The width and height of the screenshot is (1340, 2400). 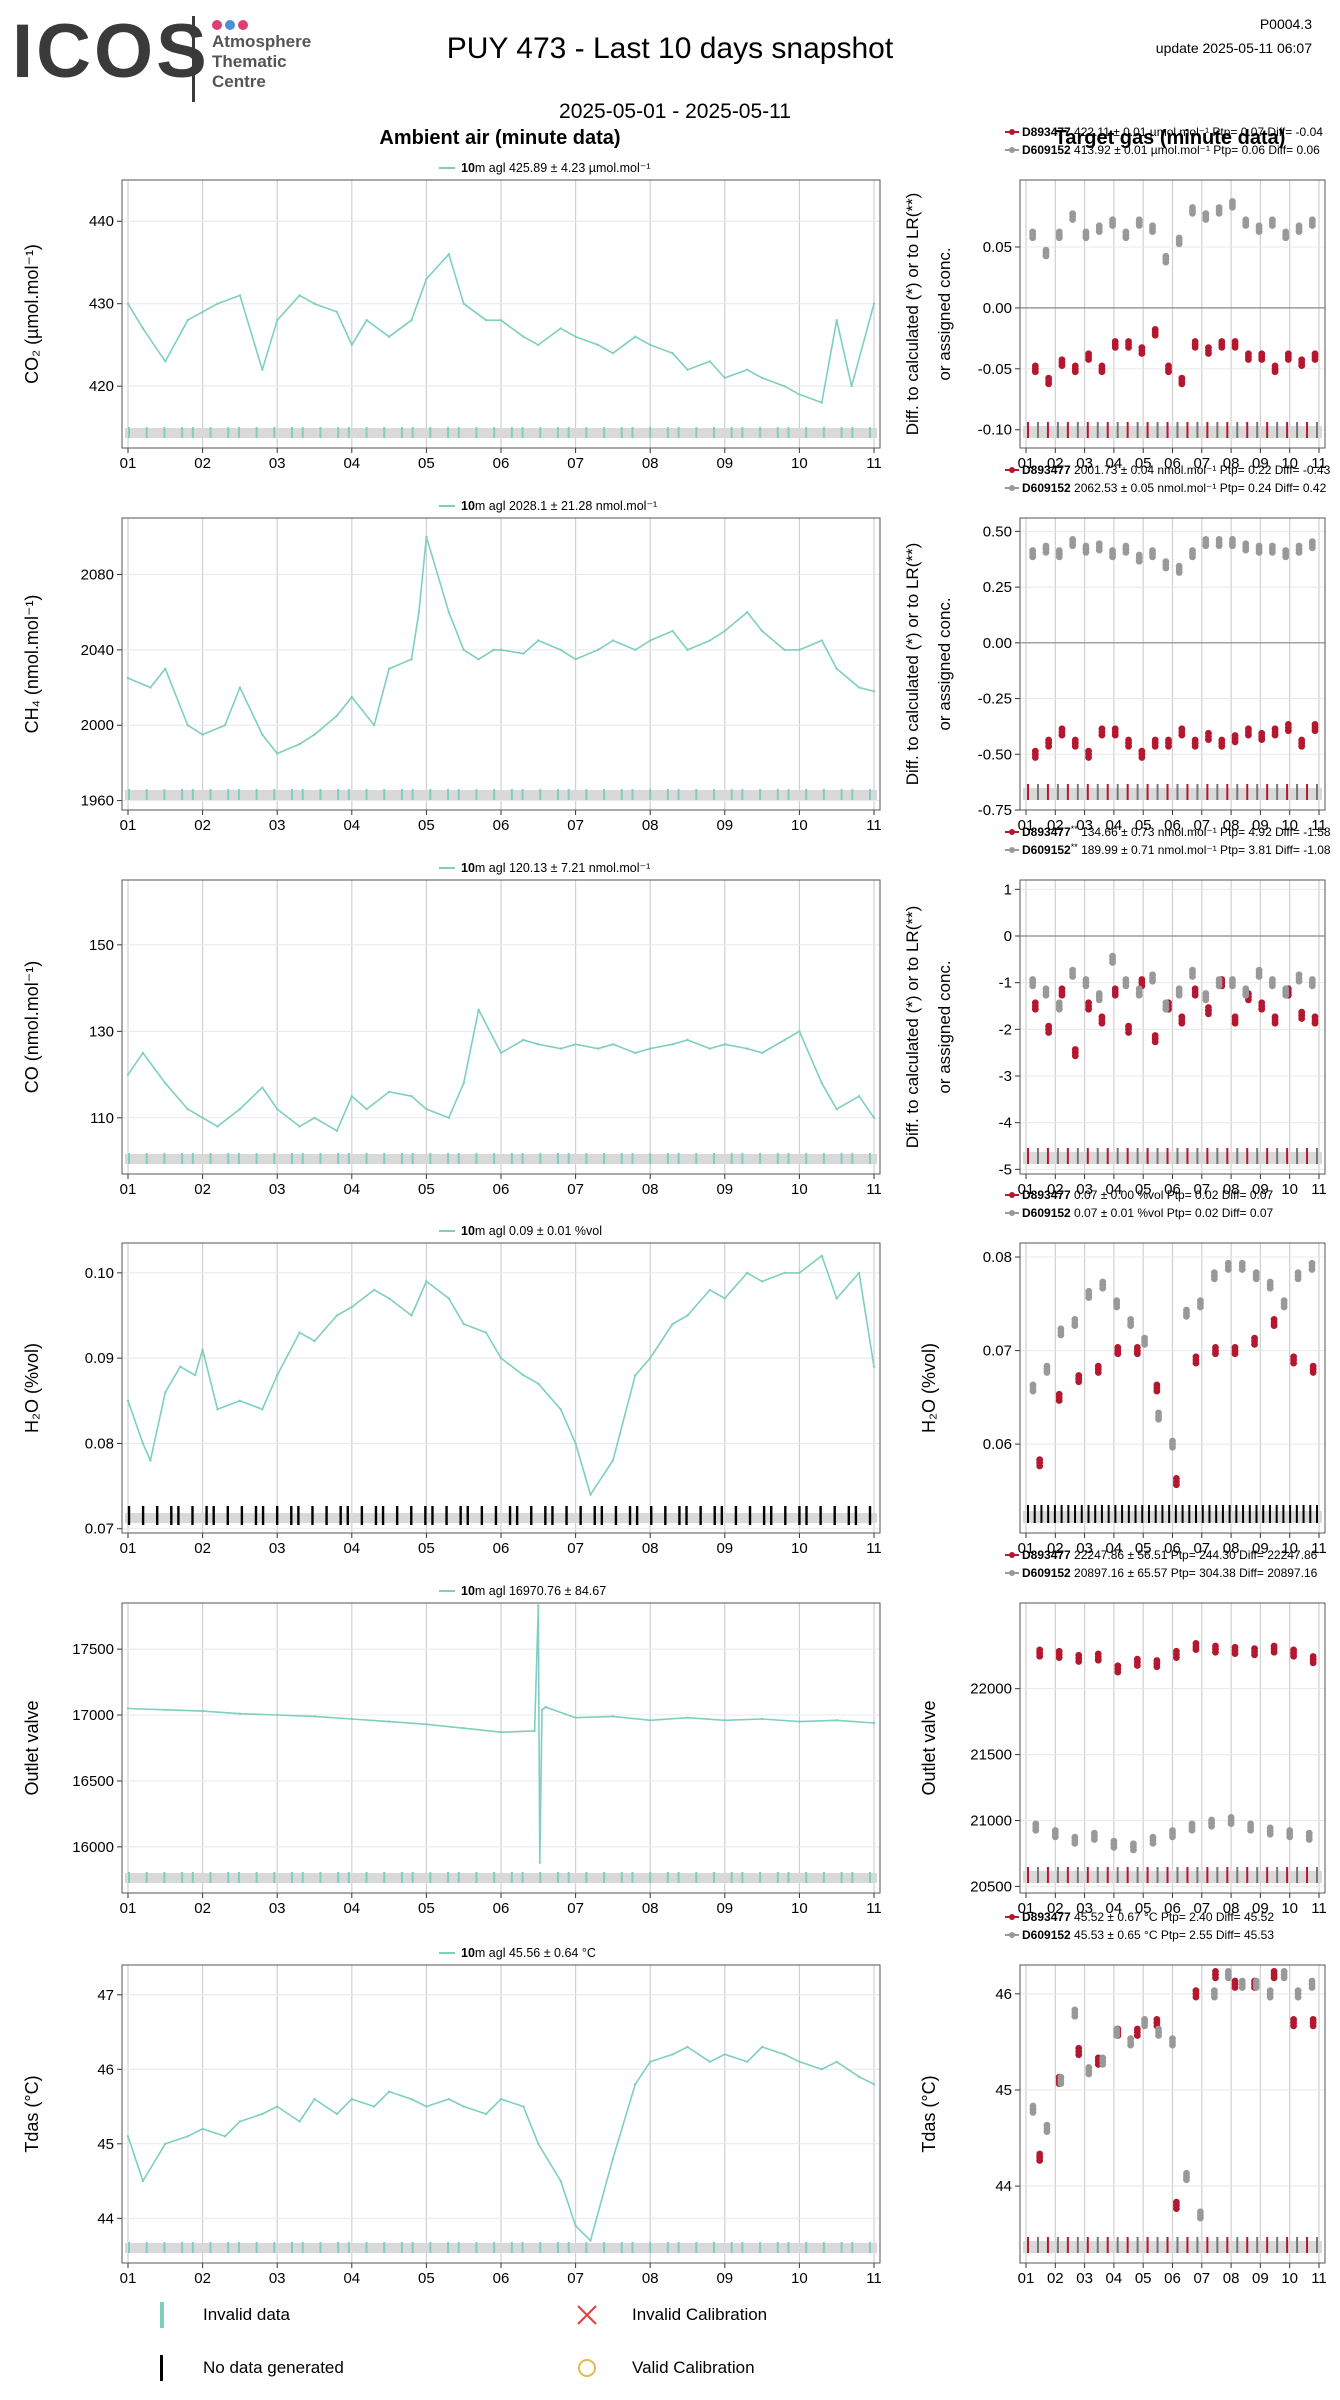 I want to click on outlet-target-y-label: Outlet valve, so click(x=929, y=1747).